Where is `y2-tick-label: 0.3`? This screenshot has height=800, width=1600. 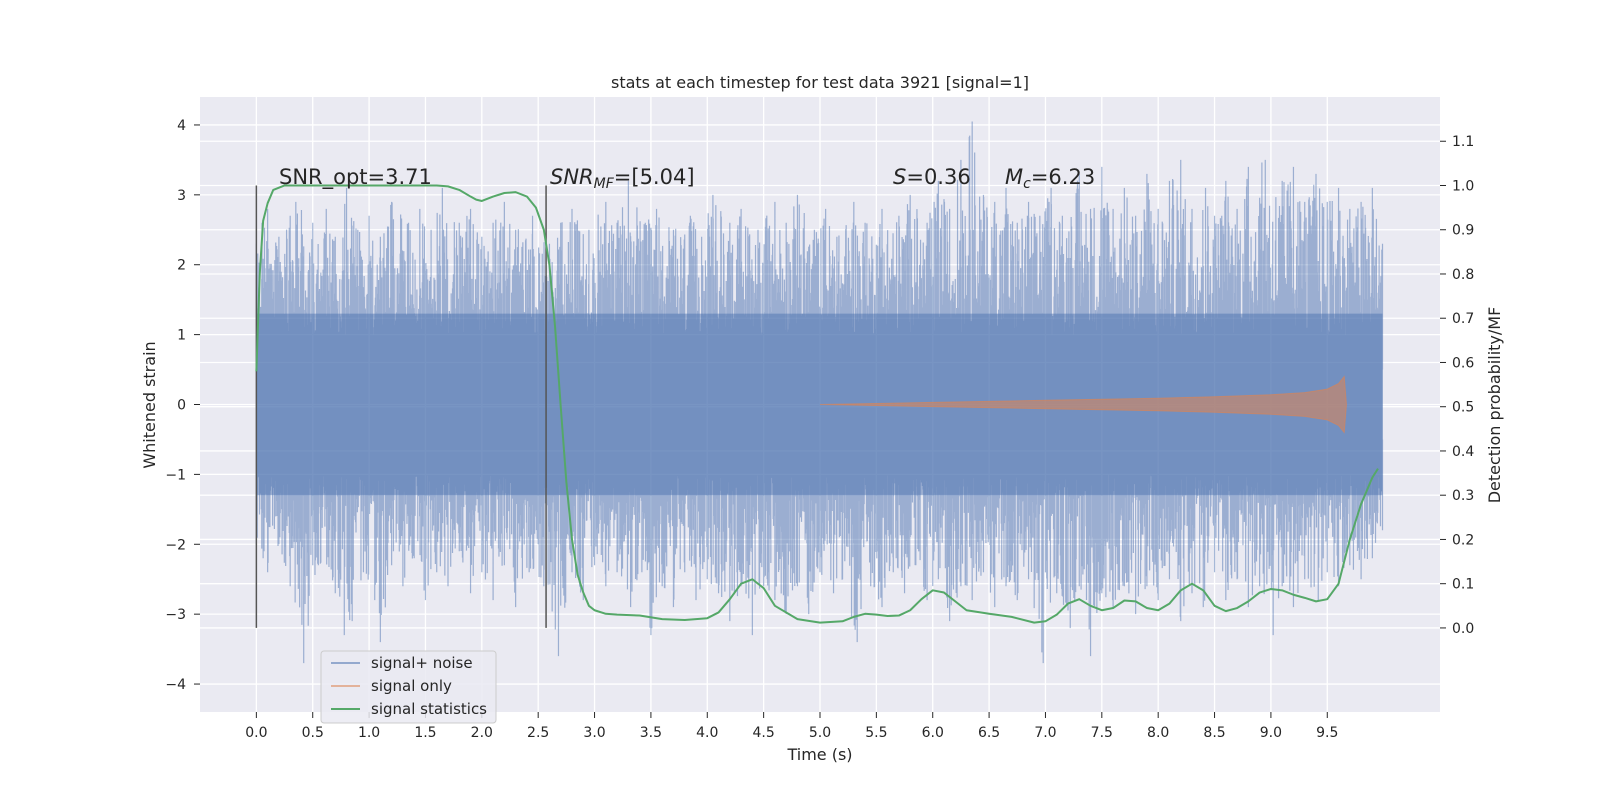 y2-tick-label: 0.3 is located at coordinates (1463, 496).